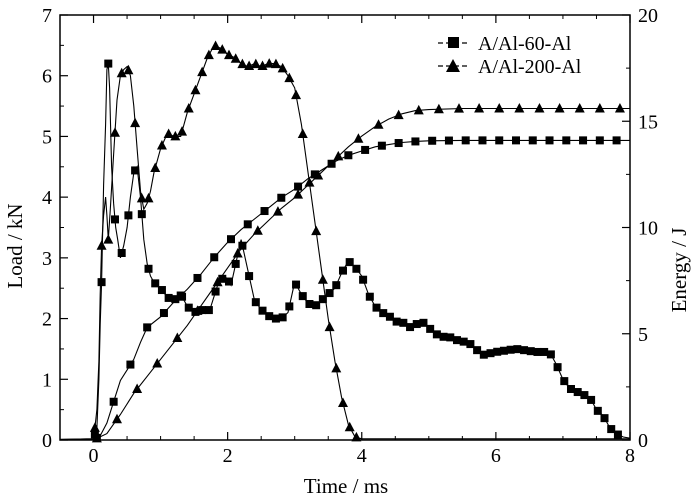 Image resolution: width=700 pixels, height=502 pixels. What do you see at coordinates (47, 320) in the screenshot?
I see `y-left-tick-label: 2` at bounding box center [47, 320].